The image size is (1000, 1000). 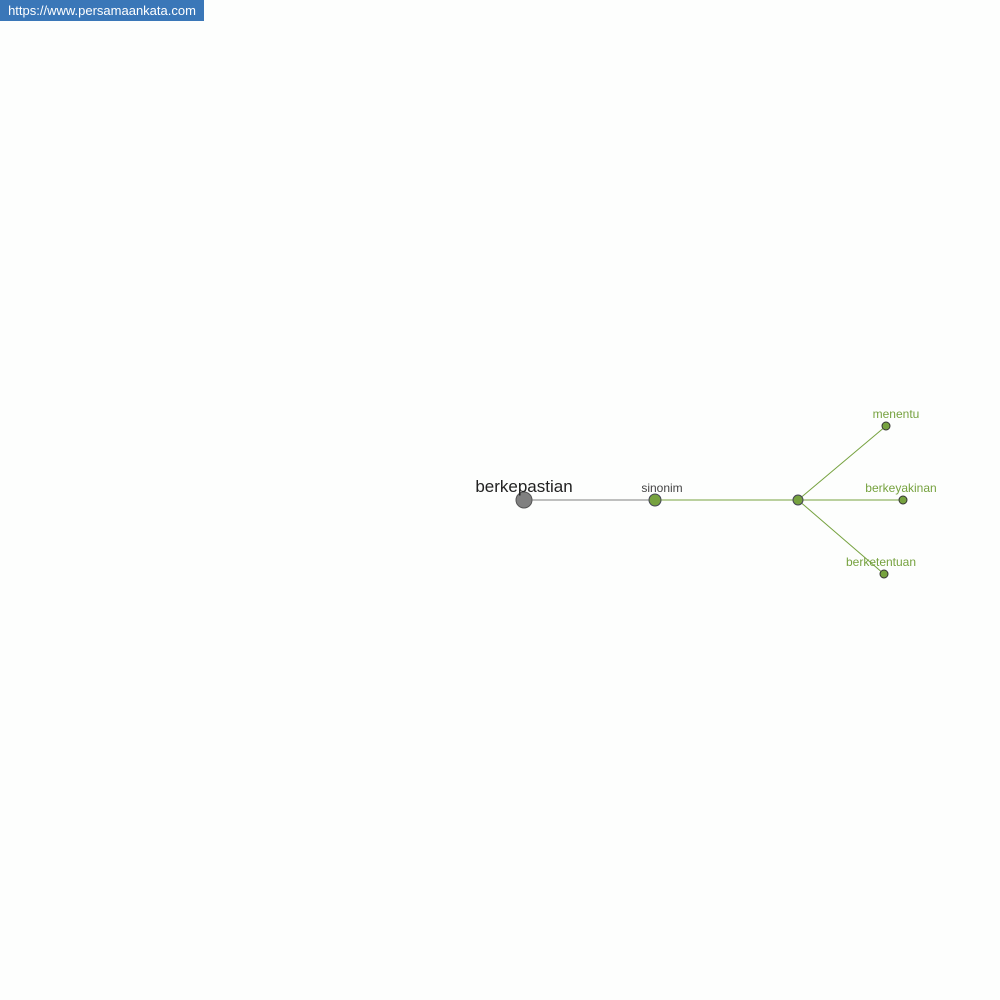 What do you see at coordinates (903, 500) in the screenshot?
I see `synonym-node-berkeyakinan` at bounding box center [903, 500].